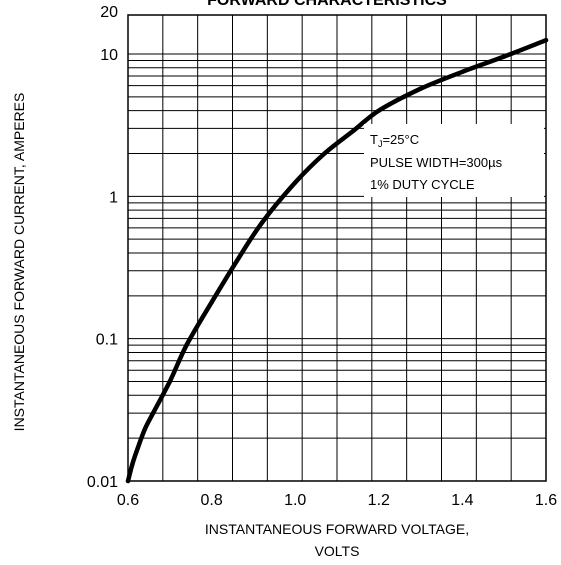 This screenshot has height=565, width=561. I want to click on x-axis-label-line1: INSTANTANEOUS FORWARD VOLTAGE,, so click(337, 529).